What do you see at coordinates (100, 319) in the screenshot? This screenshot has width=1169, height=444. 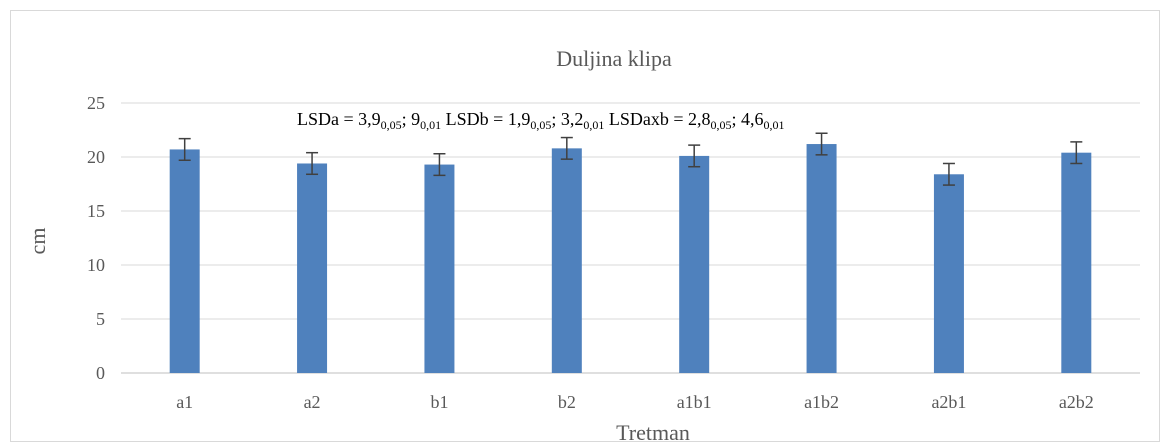 I see `y-tick-label: 5` at bounding box center [100, 319].